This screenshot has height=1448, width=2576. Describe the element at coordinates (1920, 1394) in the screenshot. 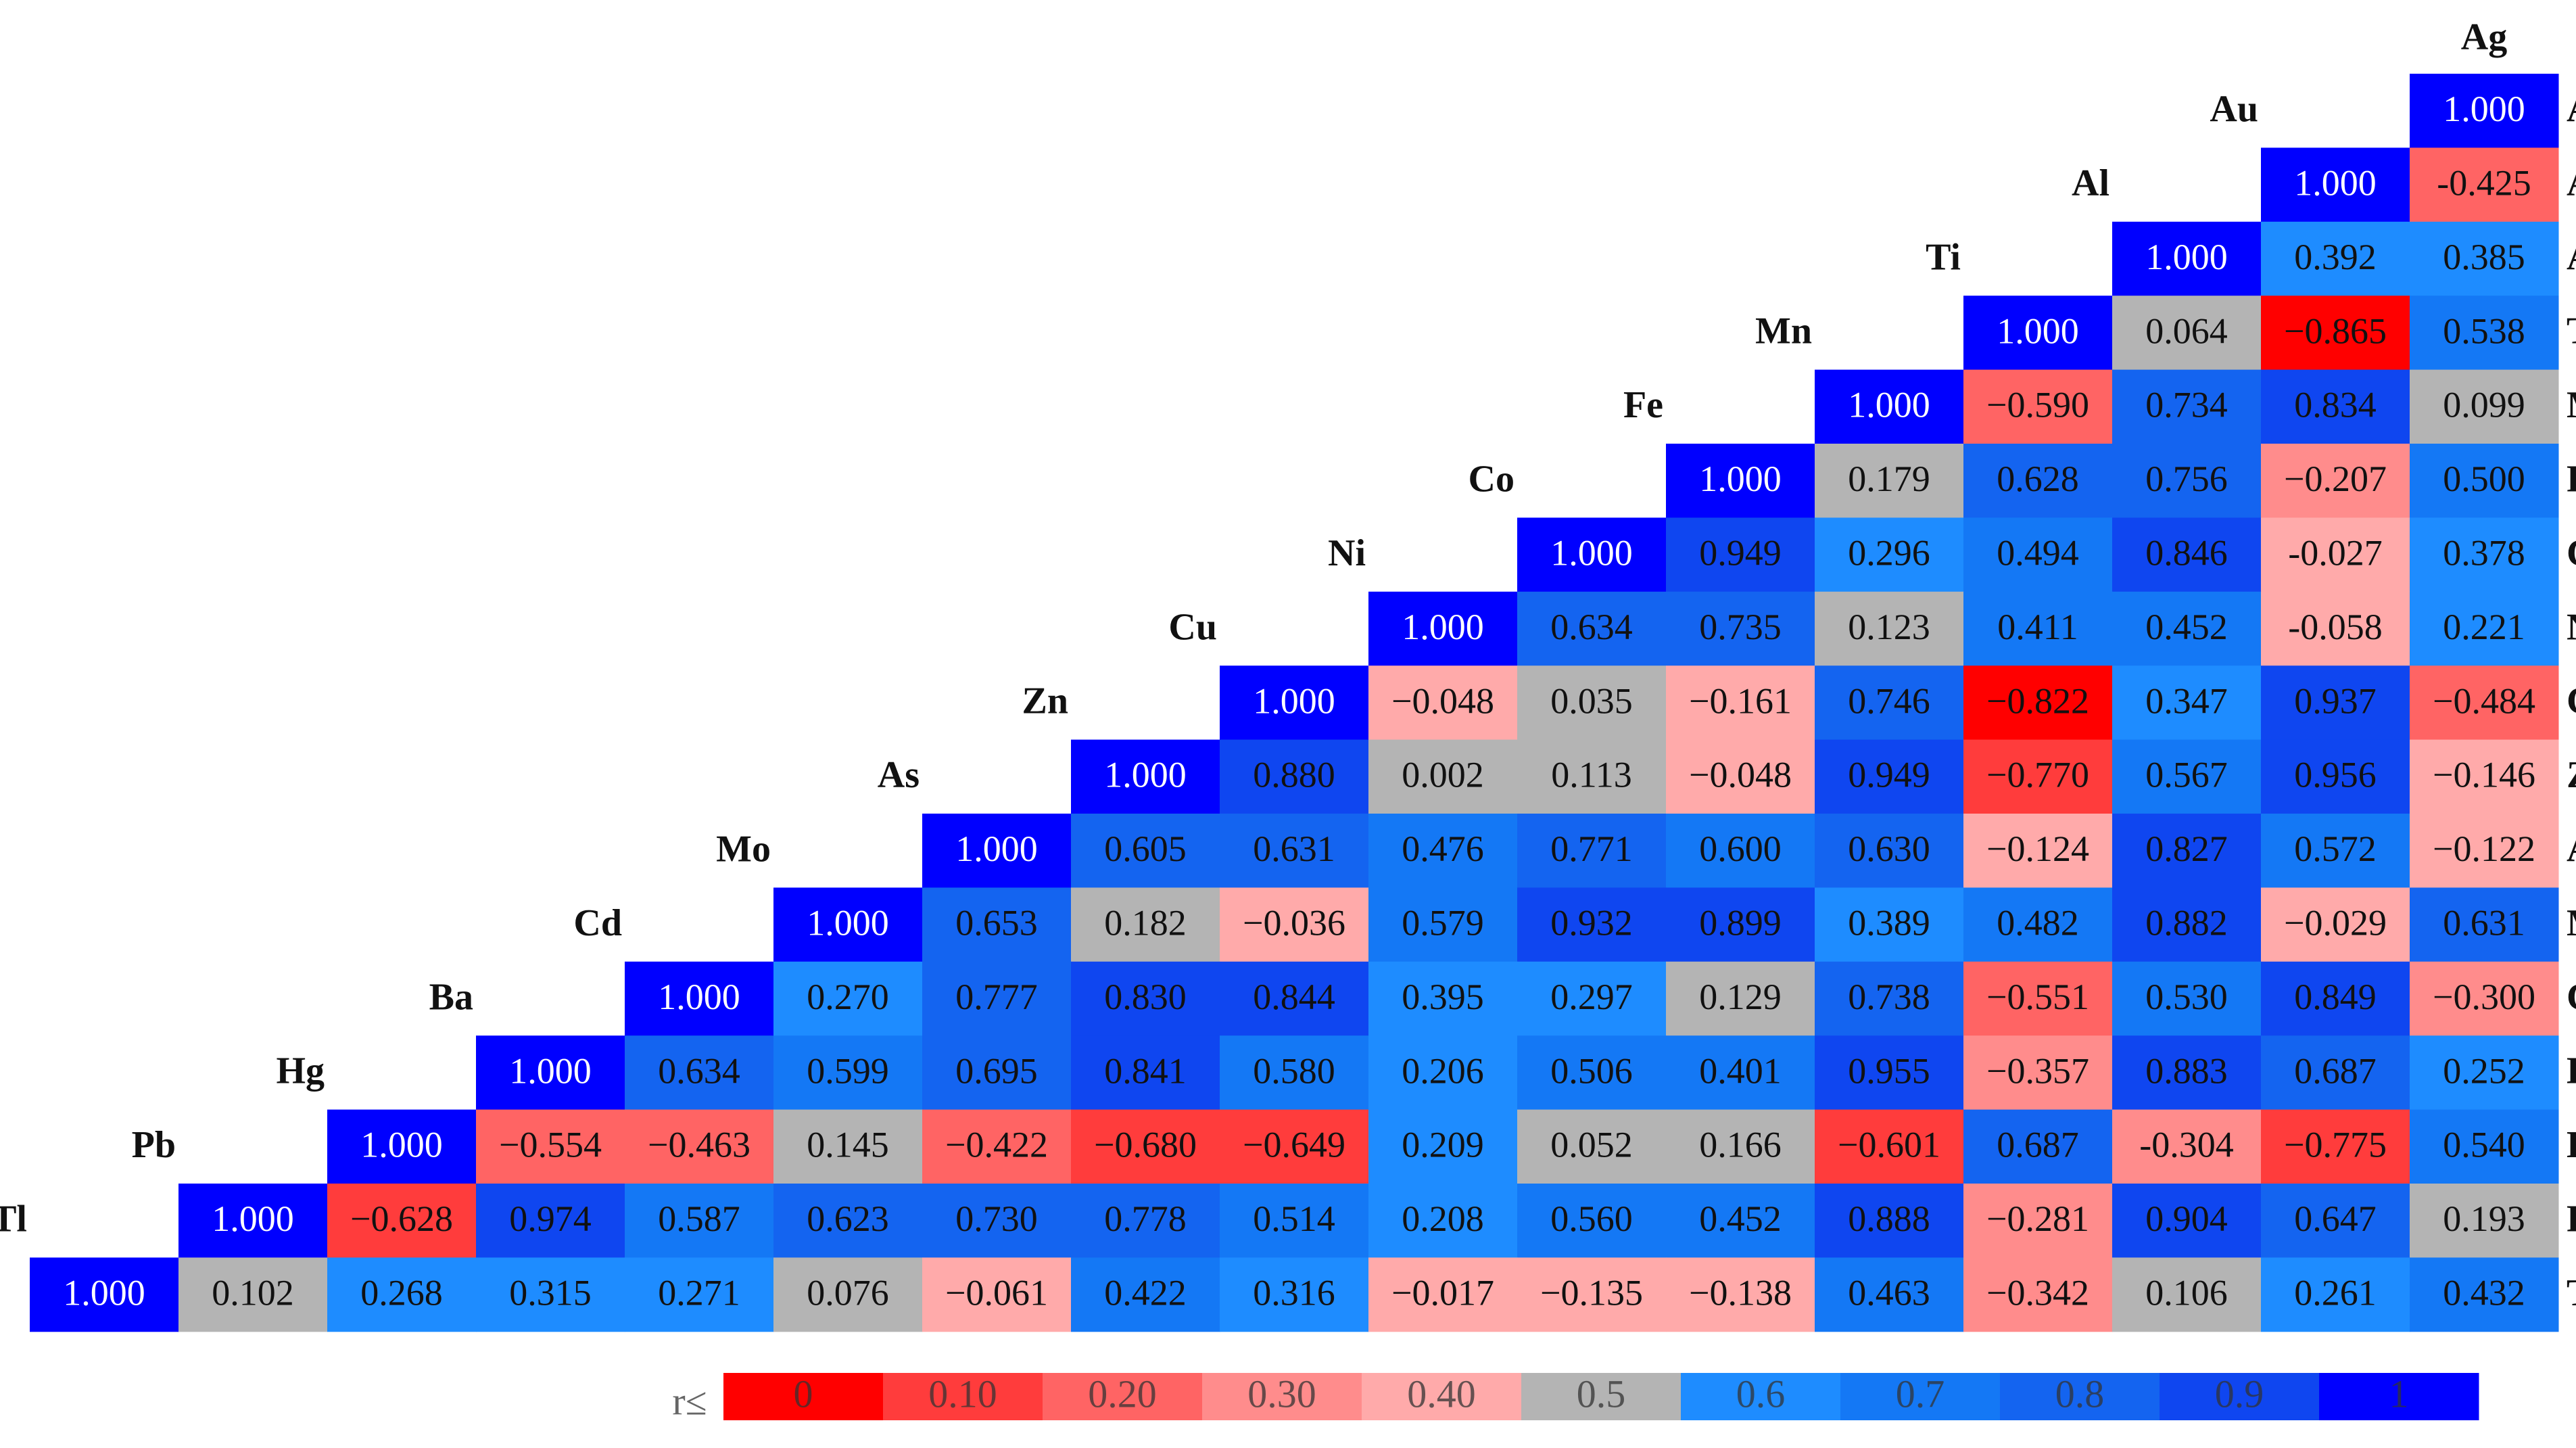

I see `legend-label: 0.7` at that location.